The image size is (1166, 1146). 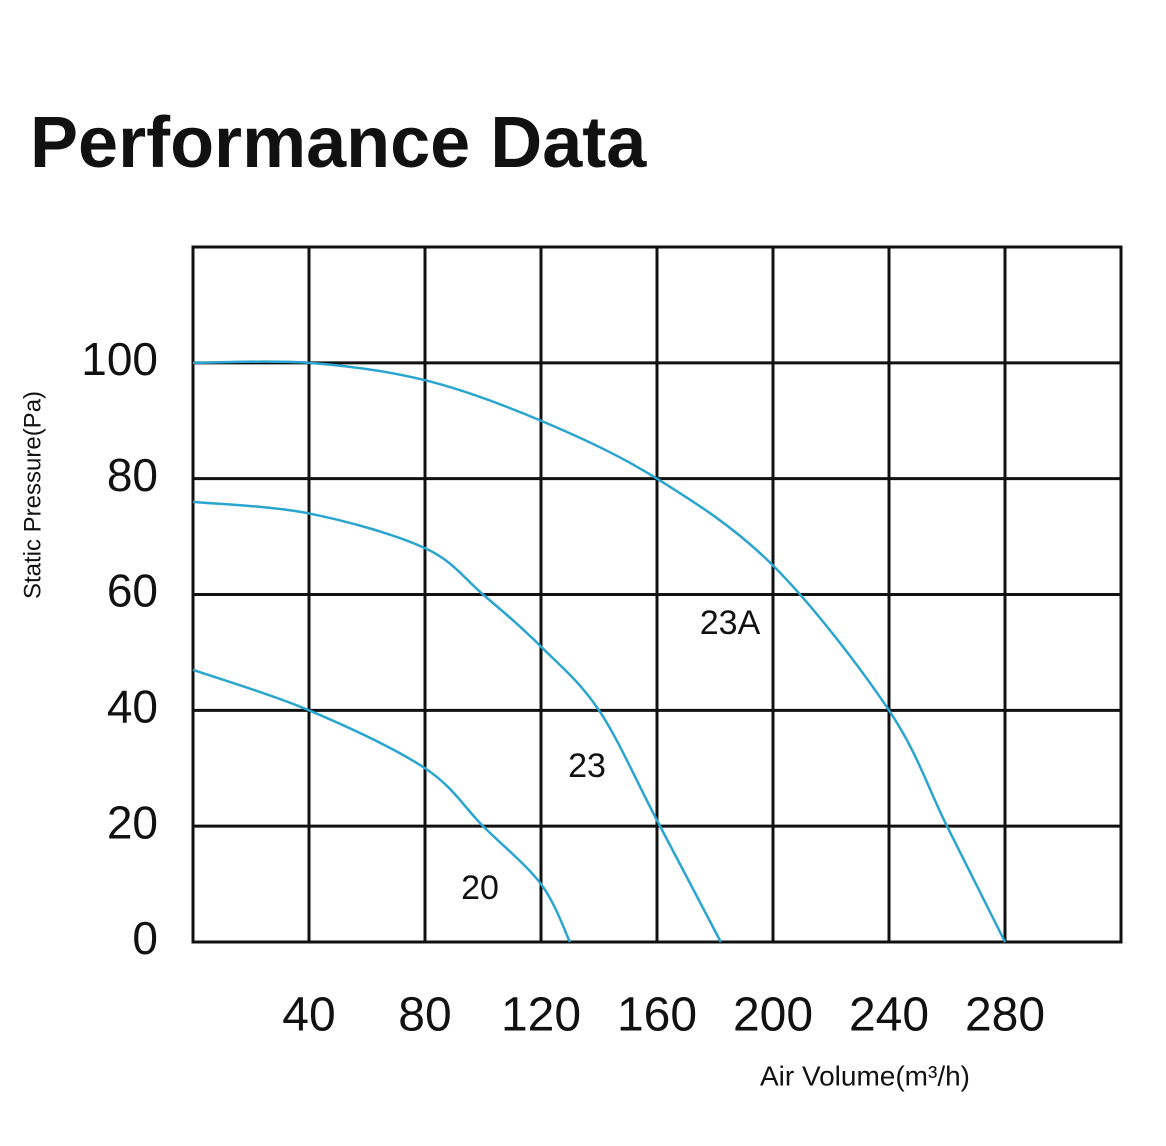 What do you see at coordinates (132, 822) in the screenshot?
I see `y-tick-label: 20` at bounding box center [132, 822].